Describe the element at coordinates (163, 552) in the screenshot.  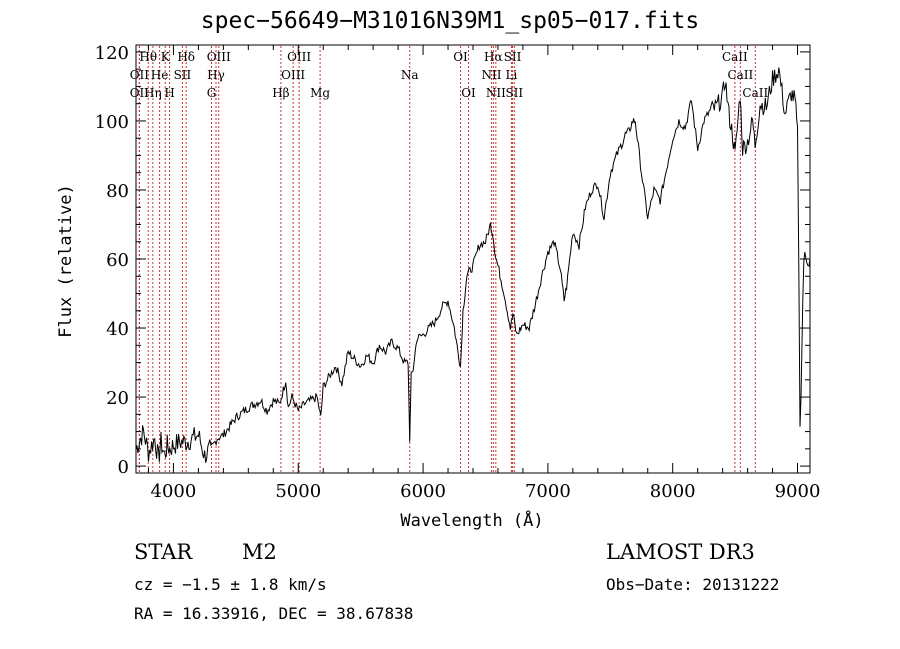
I see `object-class: STAR` at that location.